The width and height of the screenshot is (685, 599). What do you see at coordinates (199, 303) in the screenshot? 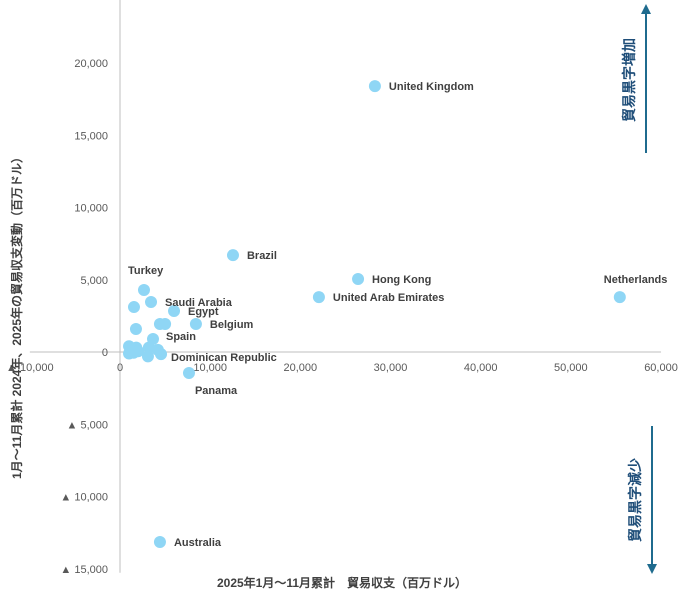
I see `data-label: Saudi Arabia` at bounding box center [199, 303].